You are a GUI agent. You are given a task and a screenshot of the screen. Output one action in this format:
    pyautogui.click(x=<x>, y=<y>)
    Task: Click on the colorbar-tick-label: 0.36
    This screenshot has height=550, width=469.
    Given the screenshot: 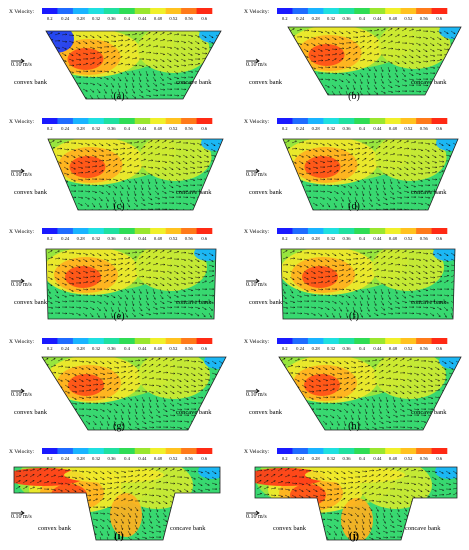 What is the action you would take?
    pyautogui.click(x=346, y=348)
    